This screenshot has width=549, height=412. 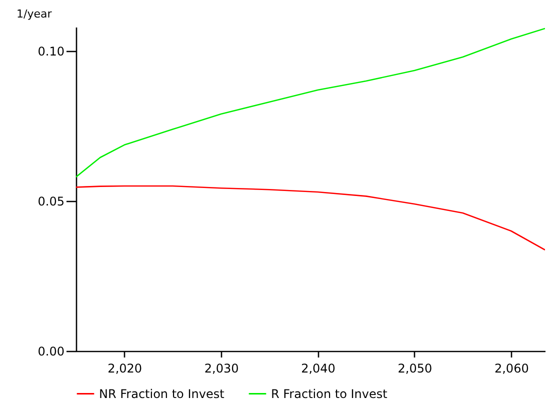 What do you see at coordinates (51, 51) in the screenshot?
I see `y-tick-label: 0.10` at bounding box center [51, 51].